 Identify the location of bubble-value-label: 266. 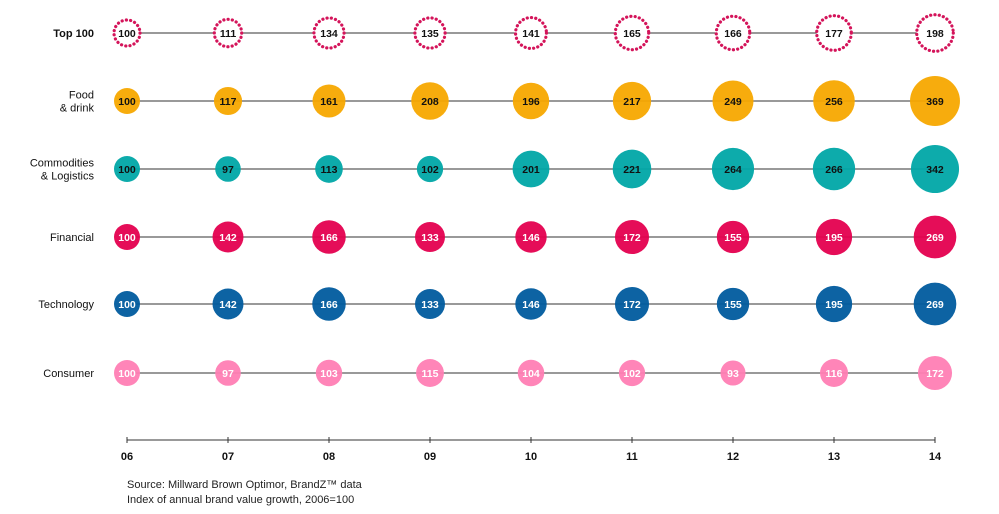
(834, 170).